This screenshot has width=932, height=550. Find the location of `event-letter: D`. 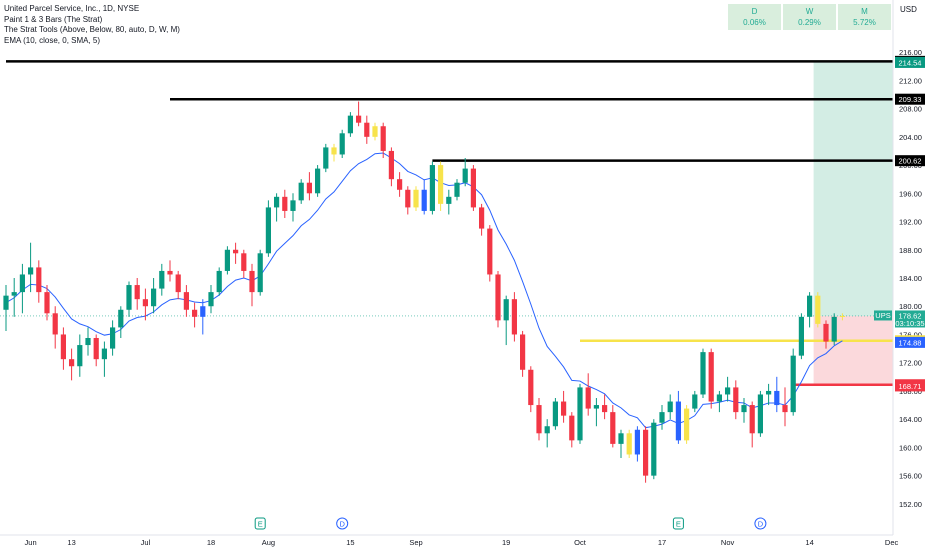

event-letter: D is located at coordinates (342, 524).